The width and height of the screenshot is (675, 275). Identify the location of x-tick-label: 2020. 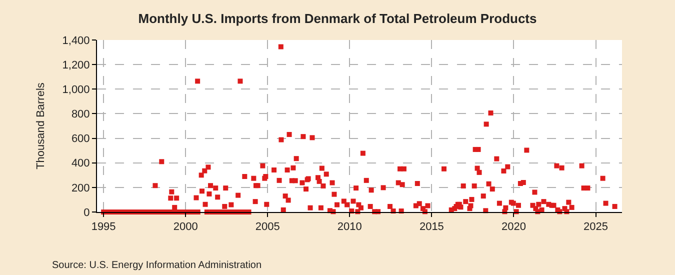
(513, 227).